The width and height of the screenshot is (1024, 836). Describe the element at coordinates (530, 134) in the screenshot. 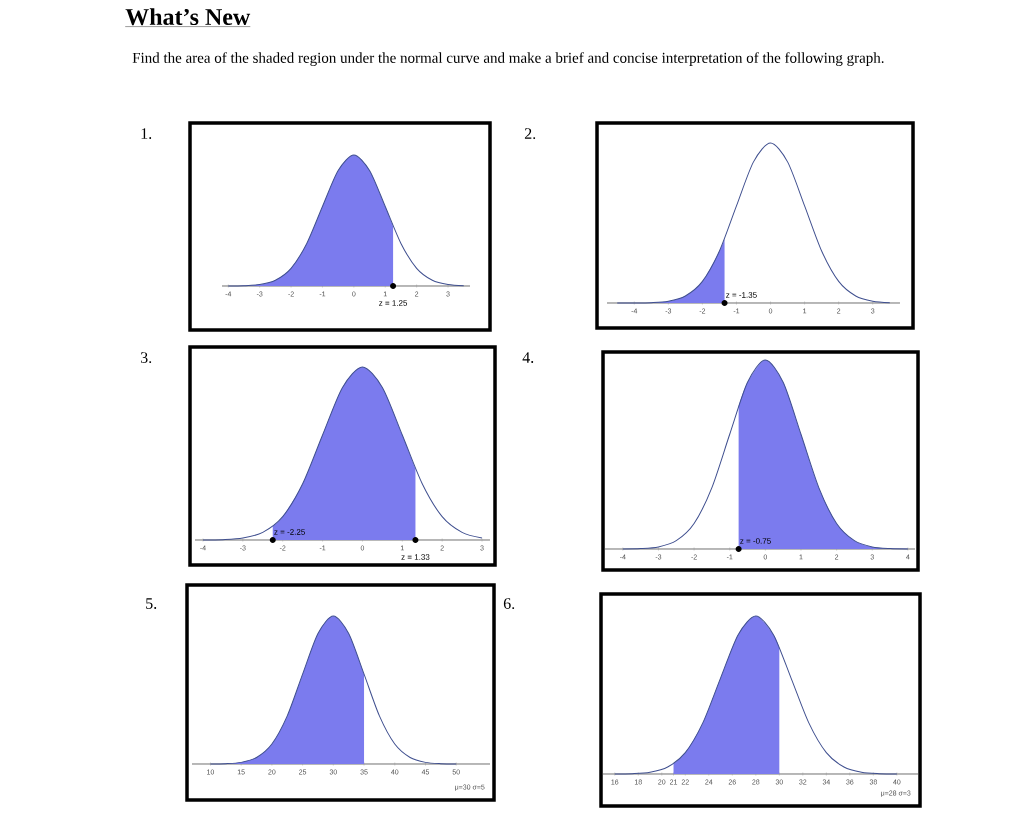

I see `text: 2.` at that location.